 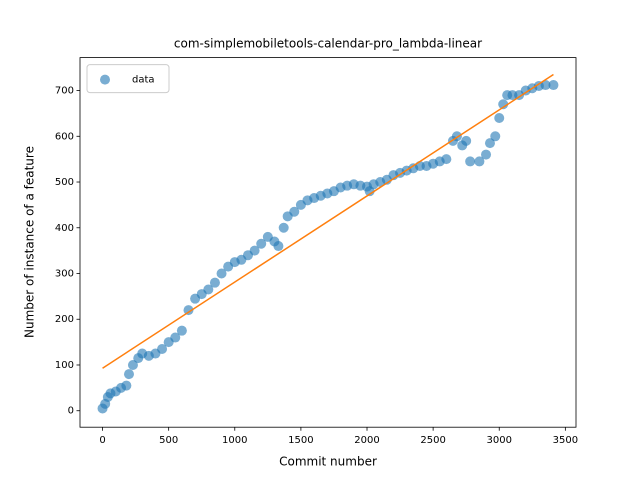 I want to click on legend-marker, so click(x=105, y=79).